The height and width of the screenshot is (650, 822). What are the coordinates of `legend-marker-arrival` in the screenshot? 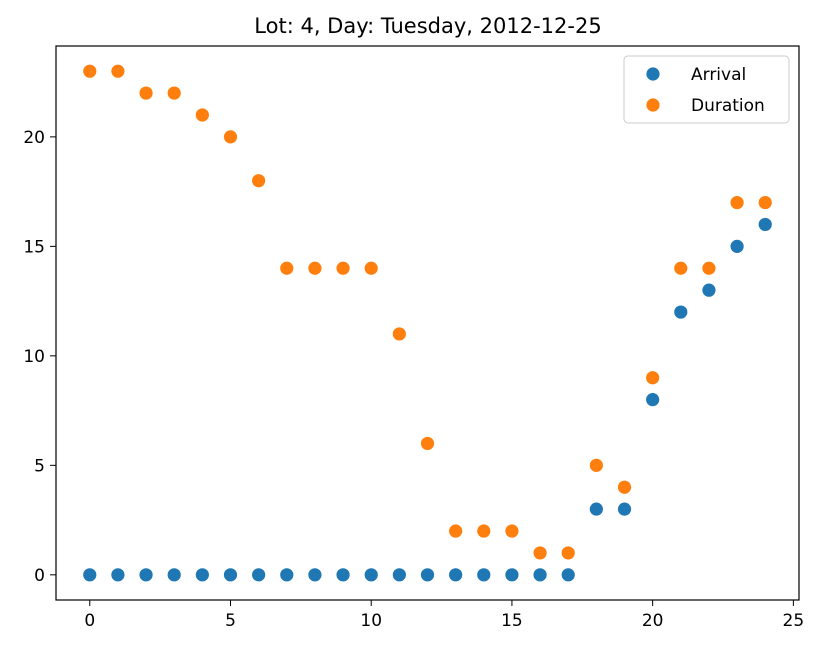 It's located at (653, 74).